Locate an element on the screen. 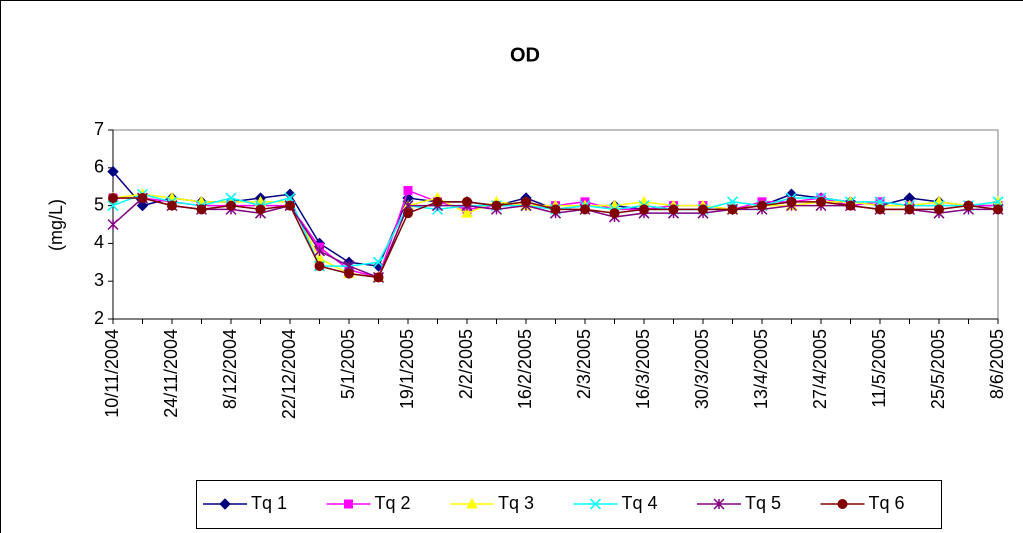  y-tick-label: 7 is located at coordinates (99, 129).